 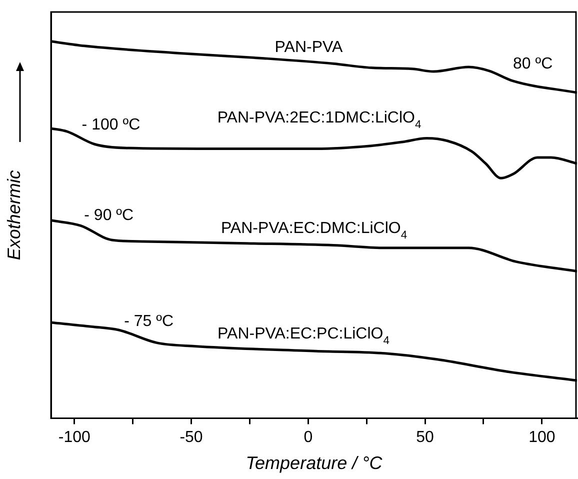 What do you see at coordinates (111, 125) in the screenshot?
I see `annotation: - 100 ºC` at bounding box center [111, 125].